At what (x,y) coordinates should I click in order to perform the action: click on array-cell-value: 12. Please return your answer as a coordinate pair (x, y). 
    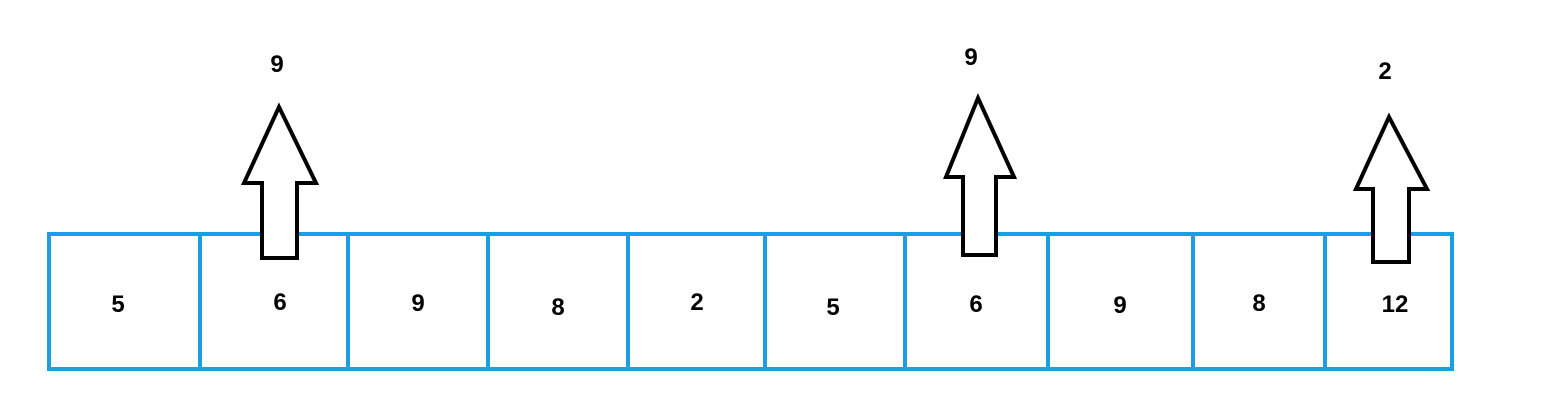
    Looking at the image, I should click on (1395, 304).